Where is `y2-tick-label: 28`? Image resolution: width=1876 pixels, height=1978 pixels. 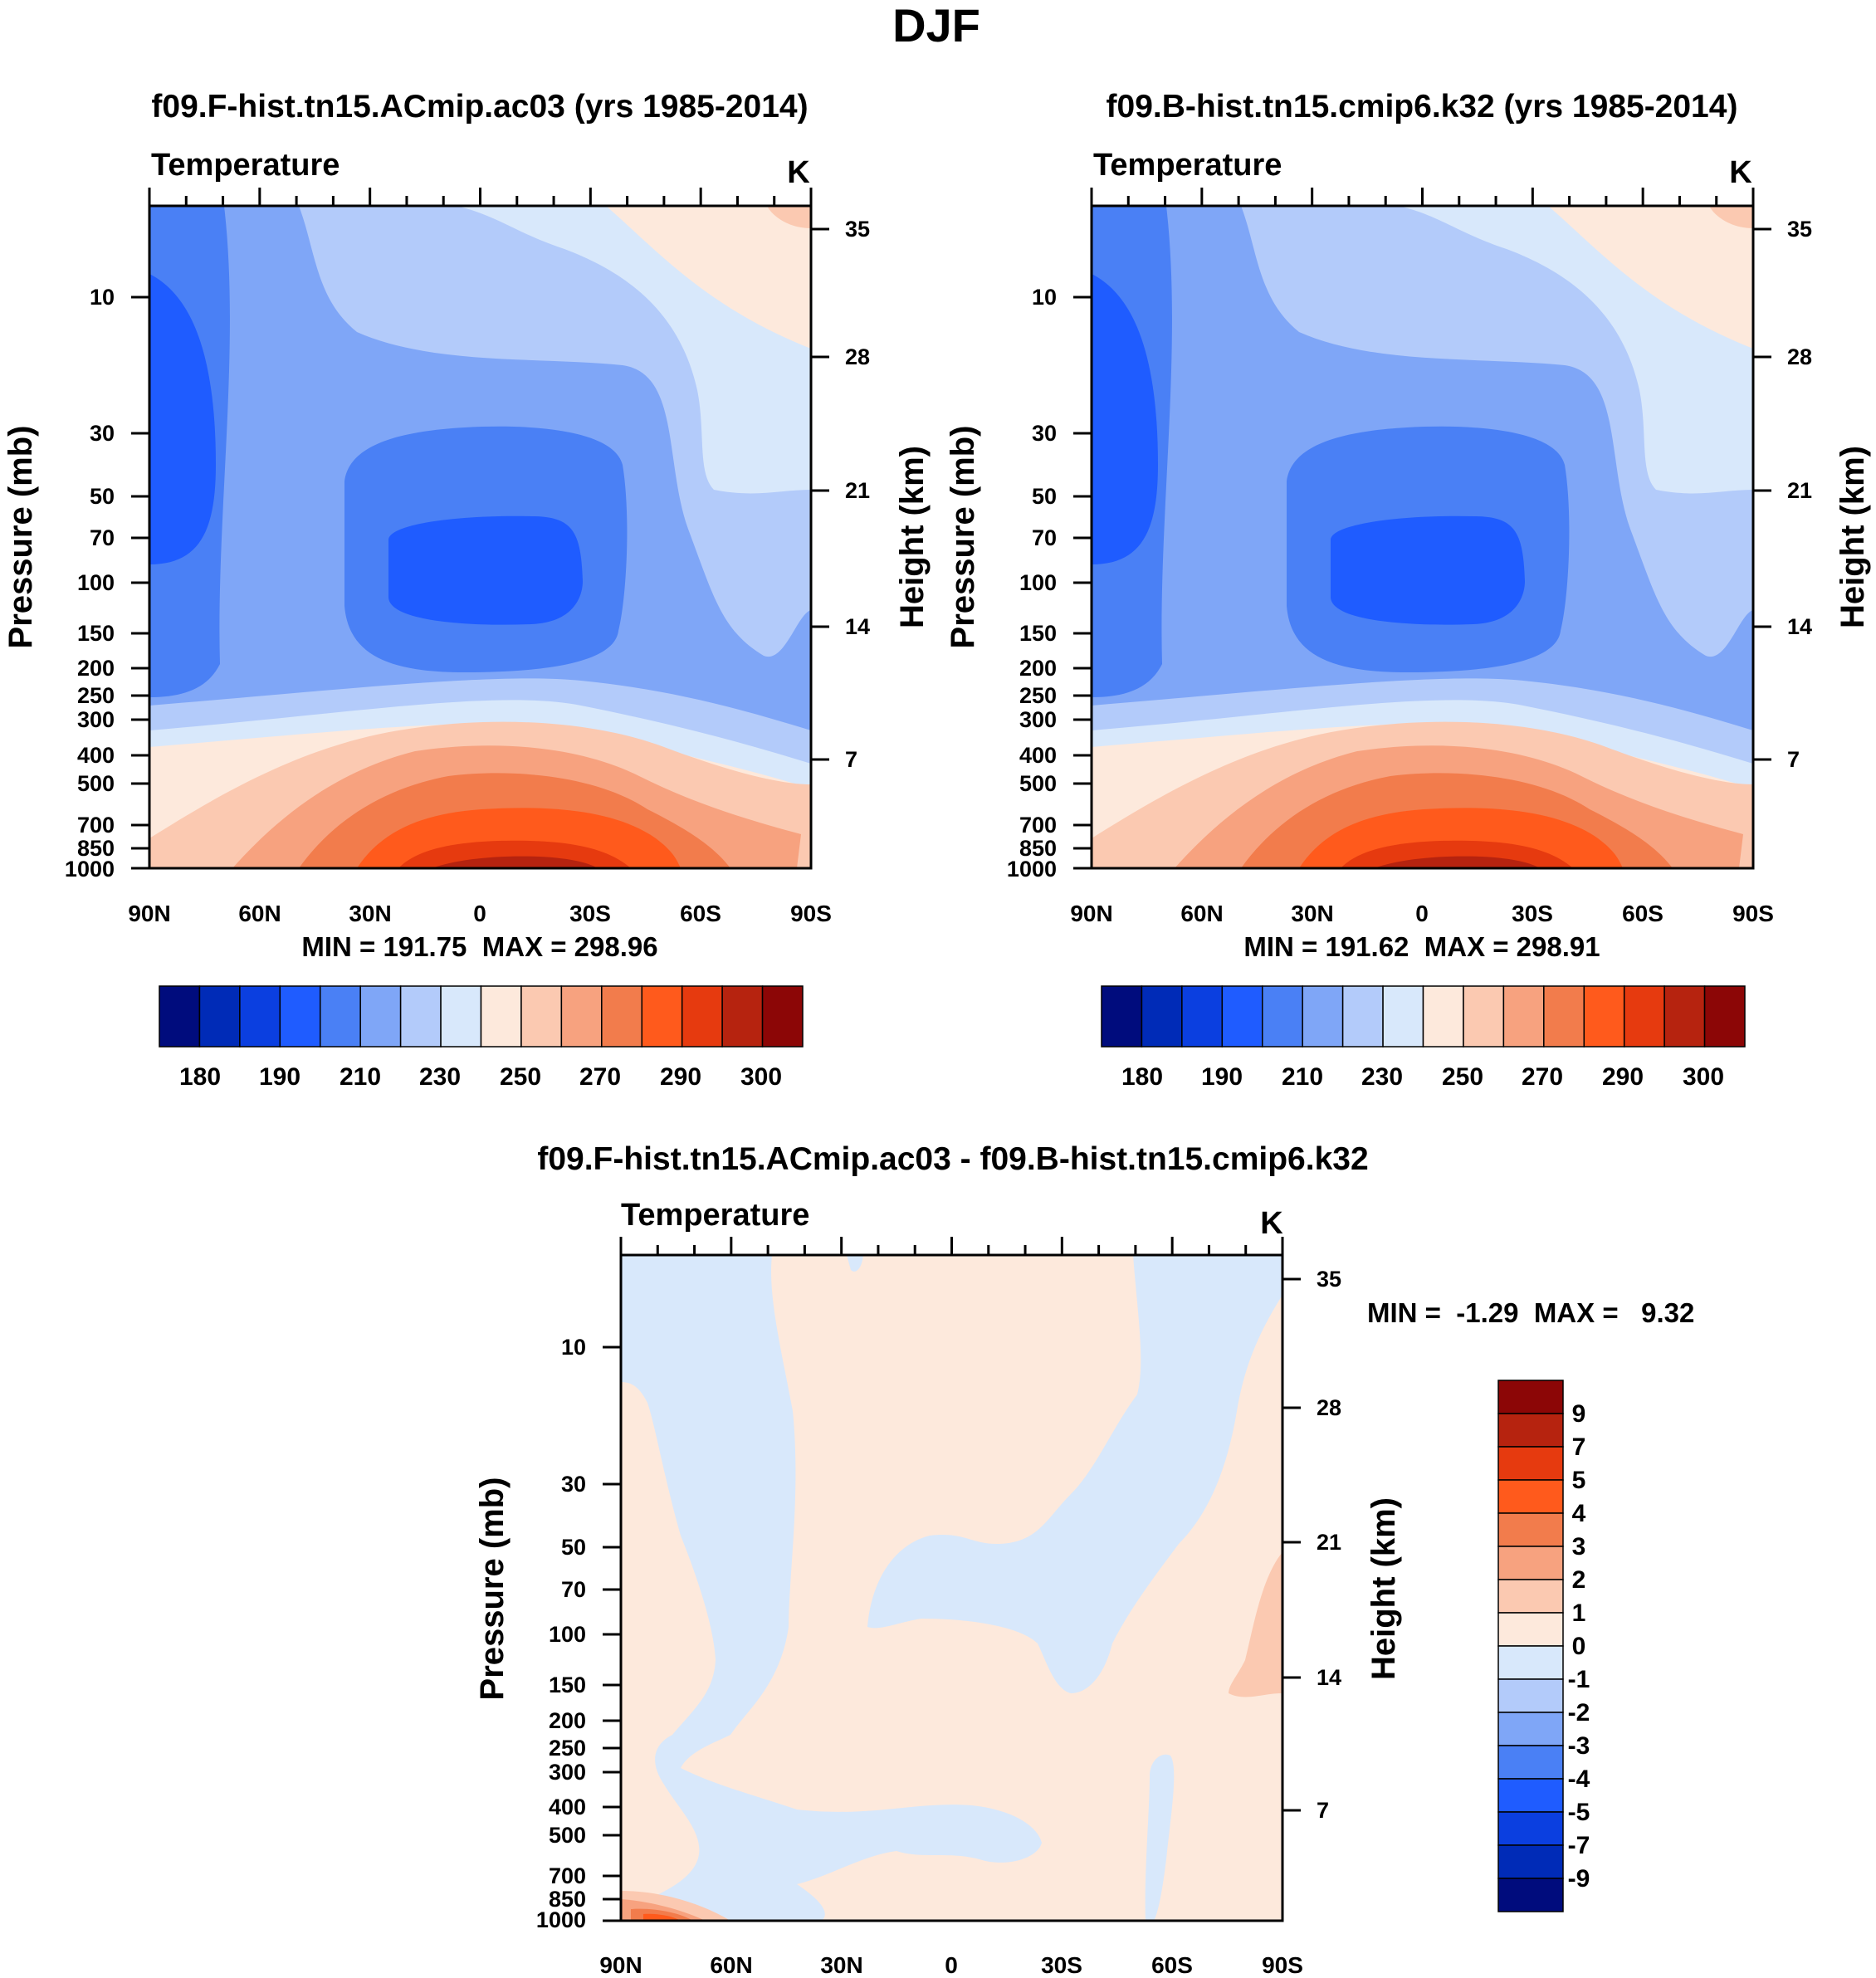 y2-tick-label: 28 is located at coordinates (858, 357).